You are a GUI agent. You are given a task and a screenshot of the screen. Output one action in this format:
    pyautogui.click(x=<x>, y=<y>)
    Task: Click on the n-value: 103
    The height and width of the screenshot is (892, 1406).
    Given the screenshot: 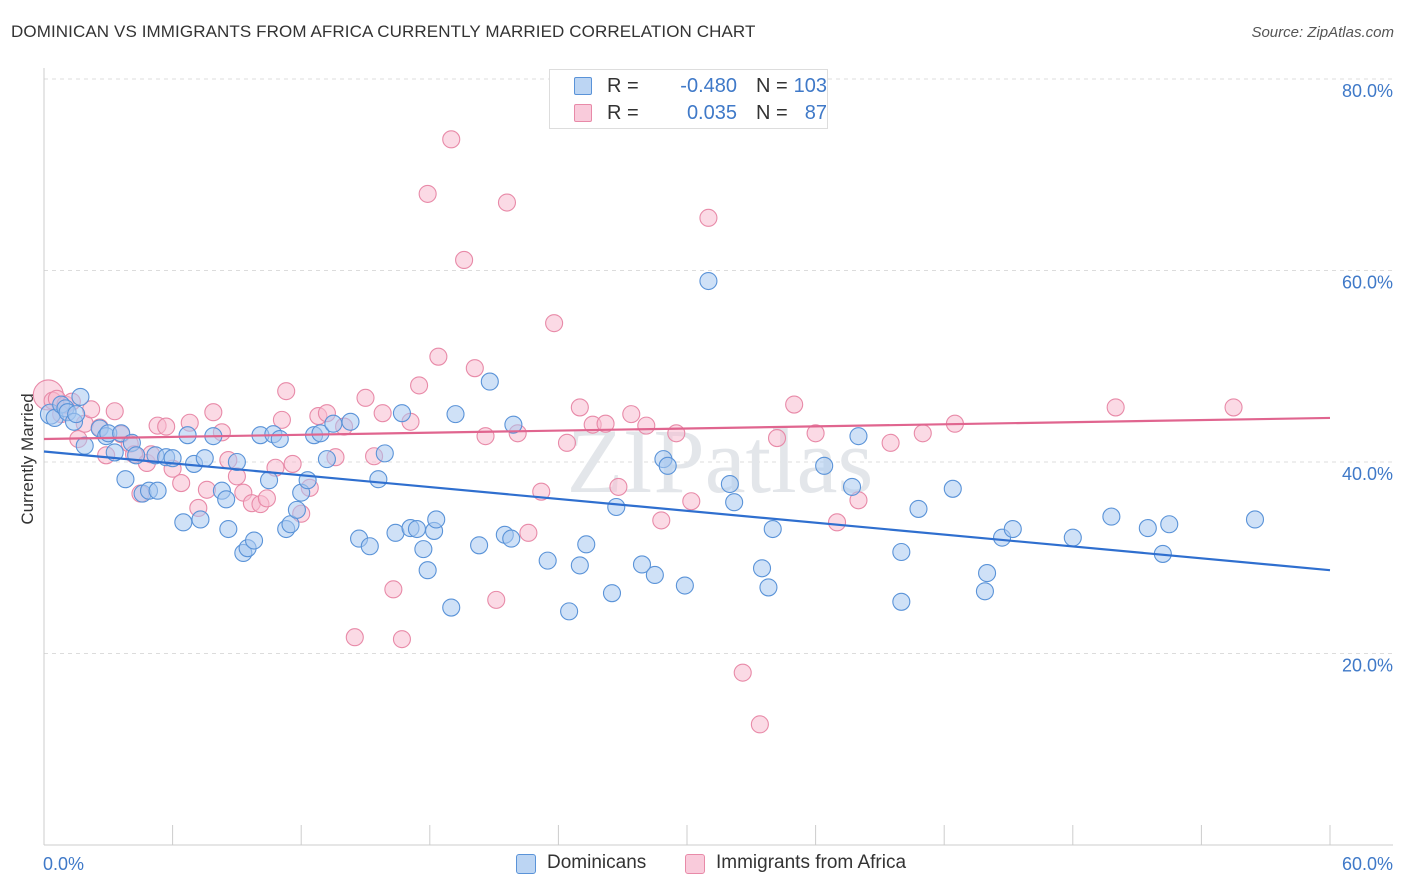 What is the action you would take?
    pyautogui.click(x=810, y=86)
    